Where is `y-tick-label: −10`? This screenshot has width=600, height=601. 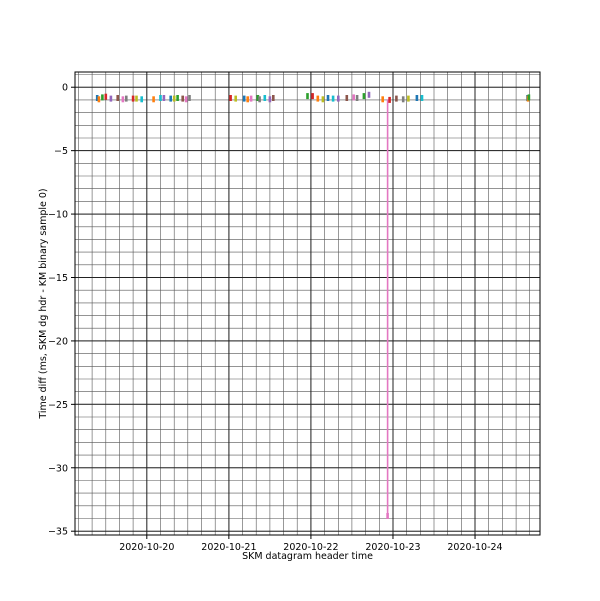 y-tick-label: −10 is located at coordinates (58, 215).